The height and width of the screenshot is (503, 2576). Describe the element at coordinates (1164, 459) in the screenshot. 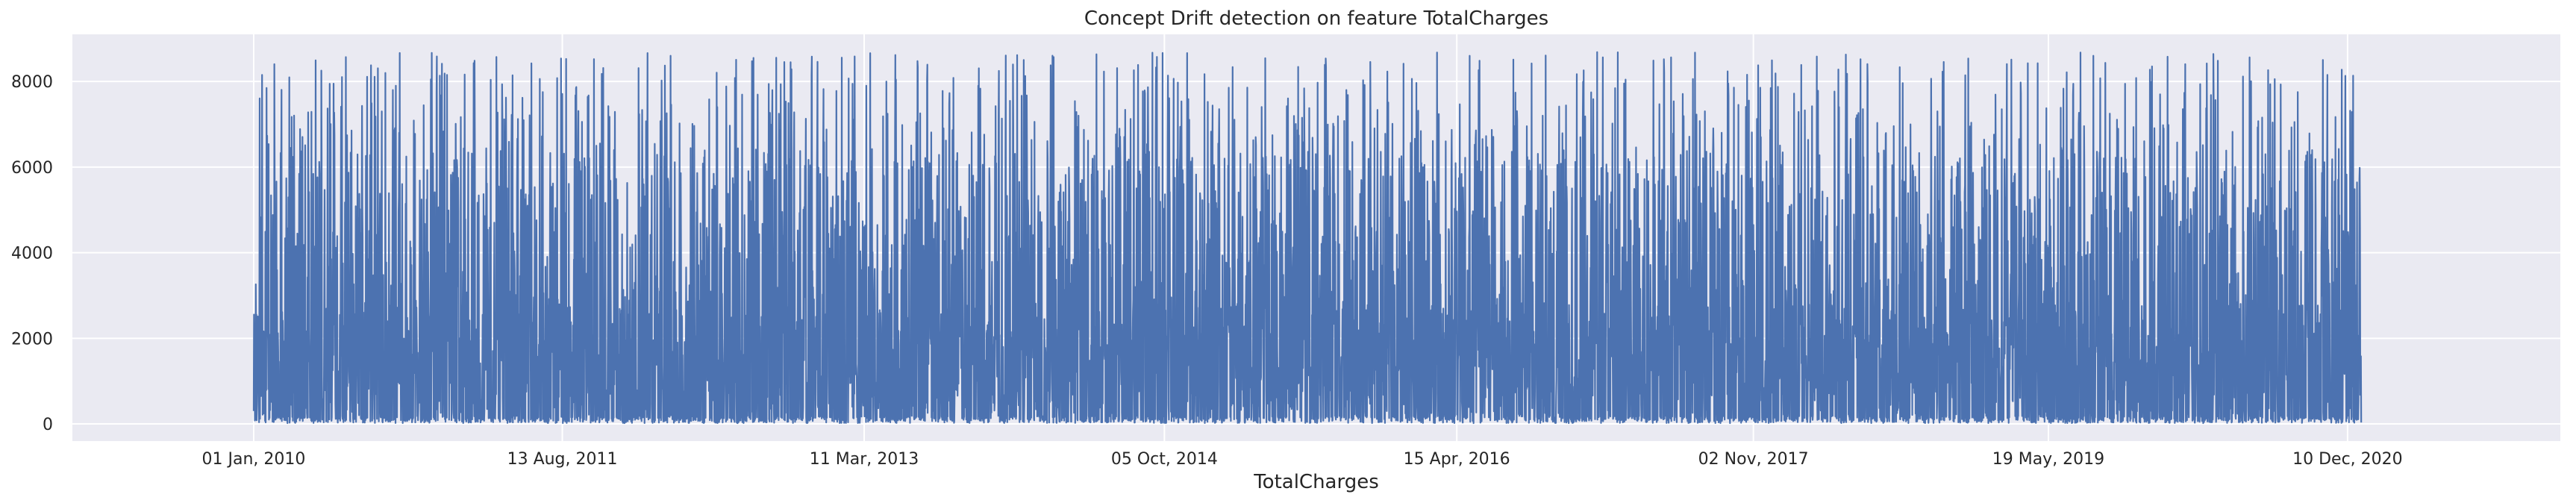

I see `x-tick-label: 05 Oct, 2014` at that location.